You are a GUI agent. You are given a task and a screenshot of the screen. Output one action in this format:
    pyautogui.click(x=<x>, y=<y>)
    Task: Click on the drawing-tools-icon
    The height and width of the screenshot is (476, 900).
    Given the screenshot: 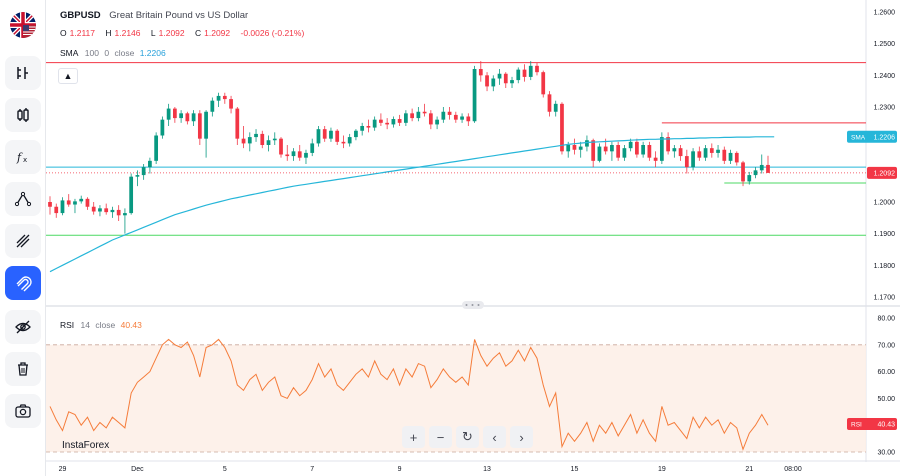 What is the action you would take?
    pyautogui.click(x=23, y=199)
    